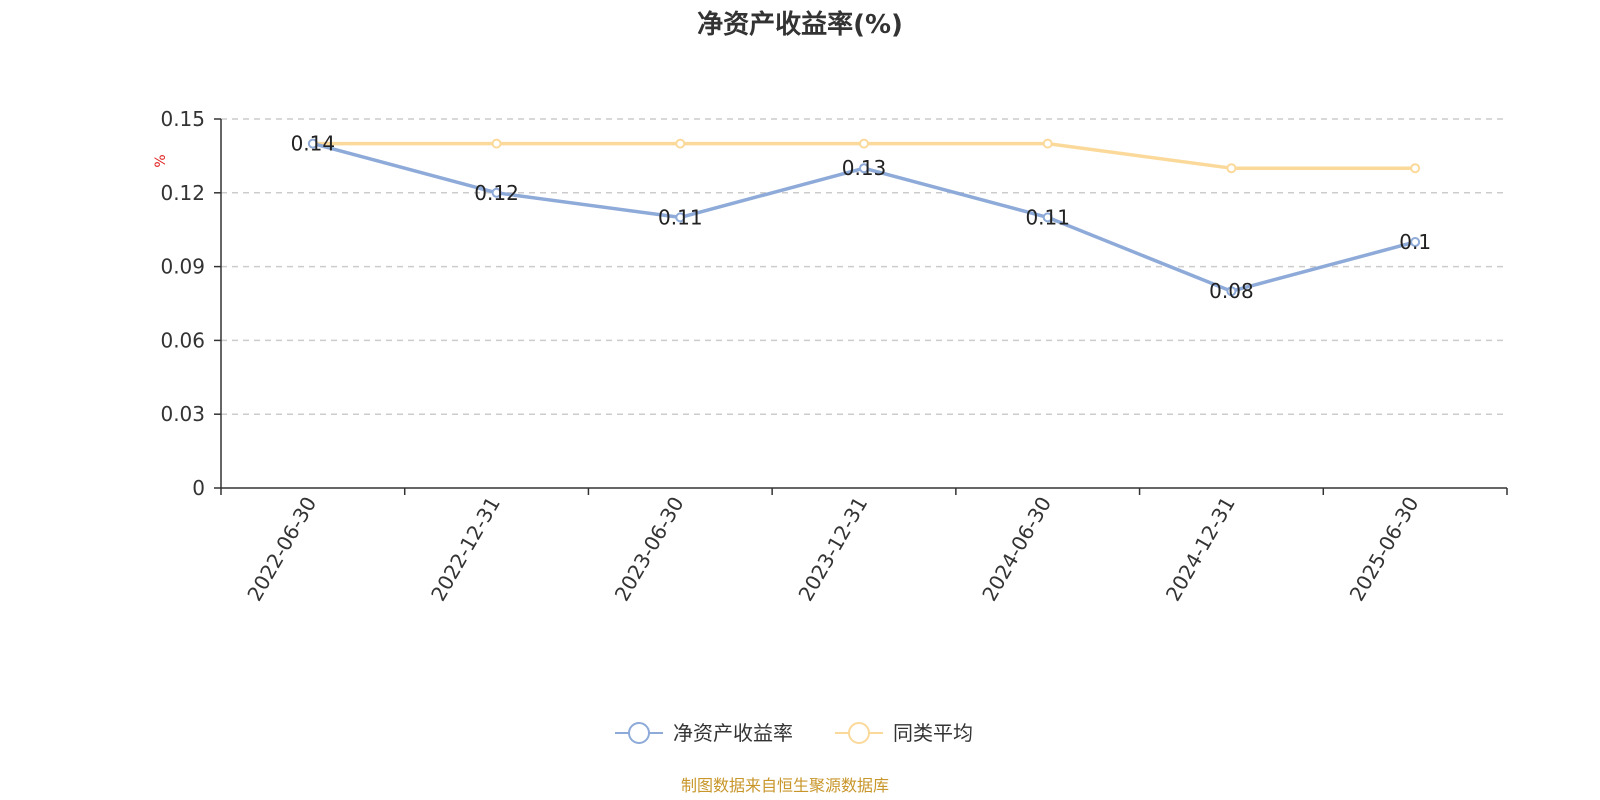 The width and height of the screenshot is (1600, 800). I want to click on data-label: 0.14, so click(313, 144).